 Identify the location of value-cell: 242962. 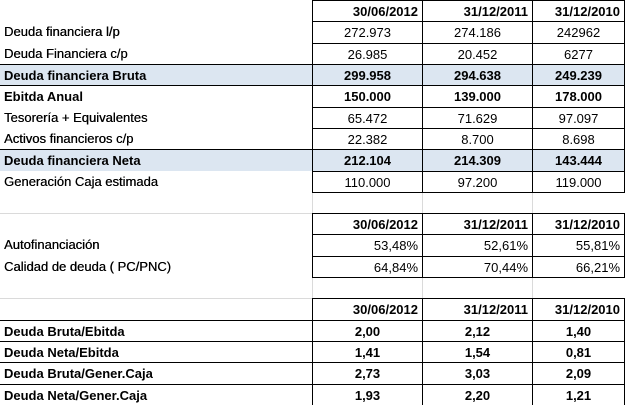
(578, 32).